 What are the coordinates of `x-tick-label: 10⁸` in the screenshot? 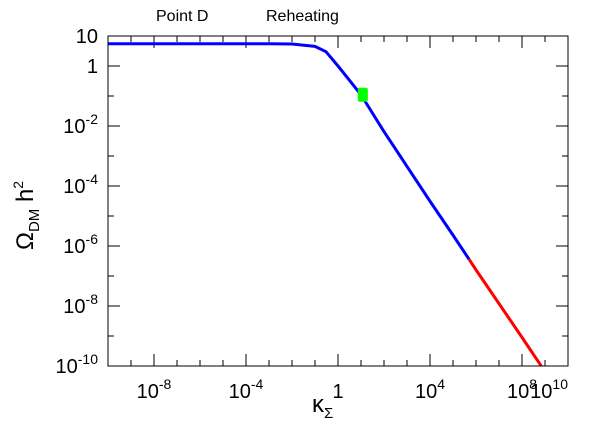 It's located at (522, 389).